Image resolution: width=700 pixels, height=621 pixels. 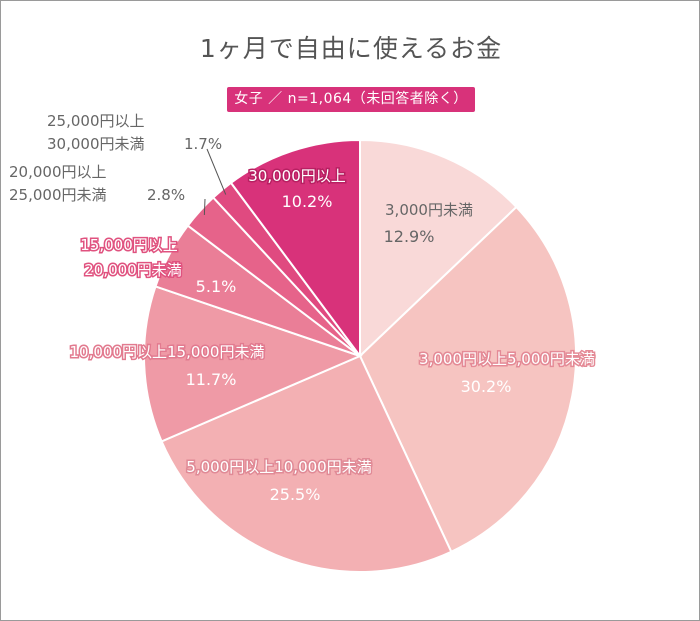 What do you see at coordinates (307, 201) in the screenshot?
I see `slice-percent-gte-30000: 10.2%` at bounding box center [307, 201].